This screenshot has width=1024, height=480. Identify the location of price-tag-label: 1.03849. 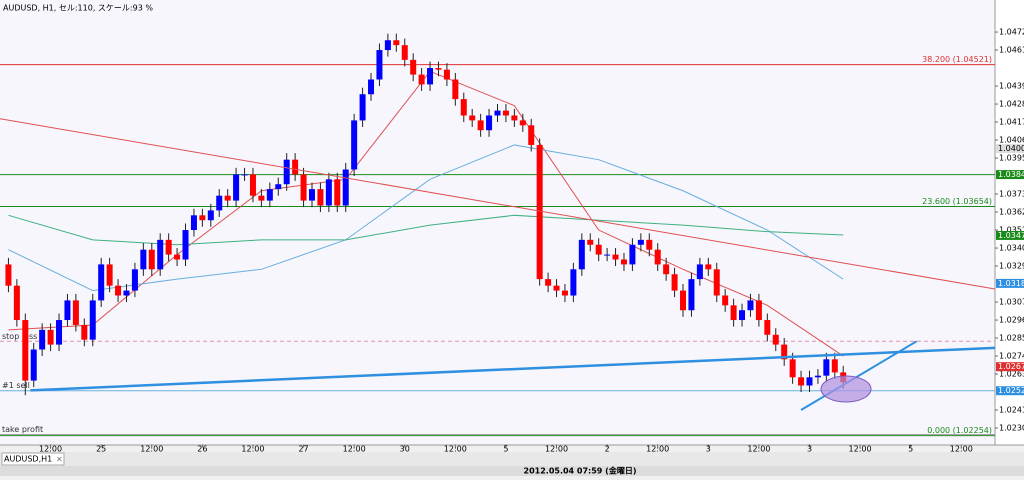
(1011, 174).